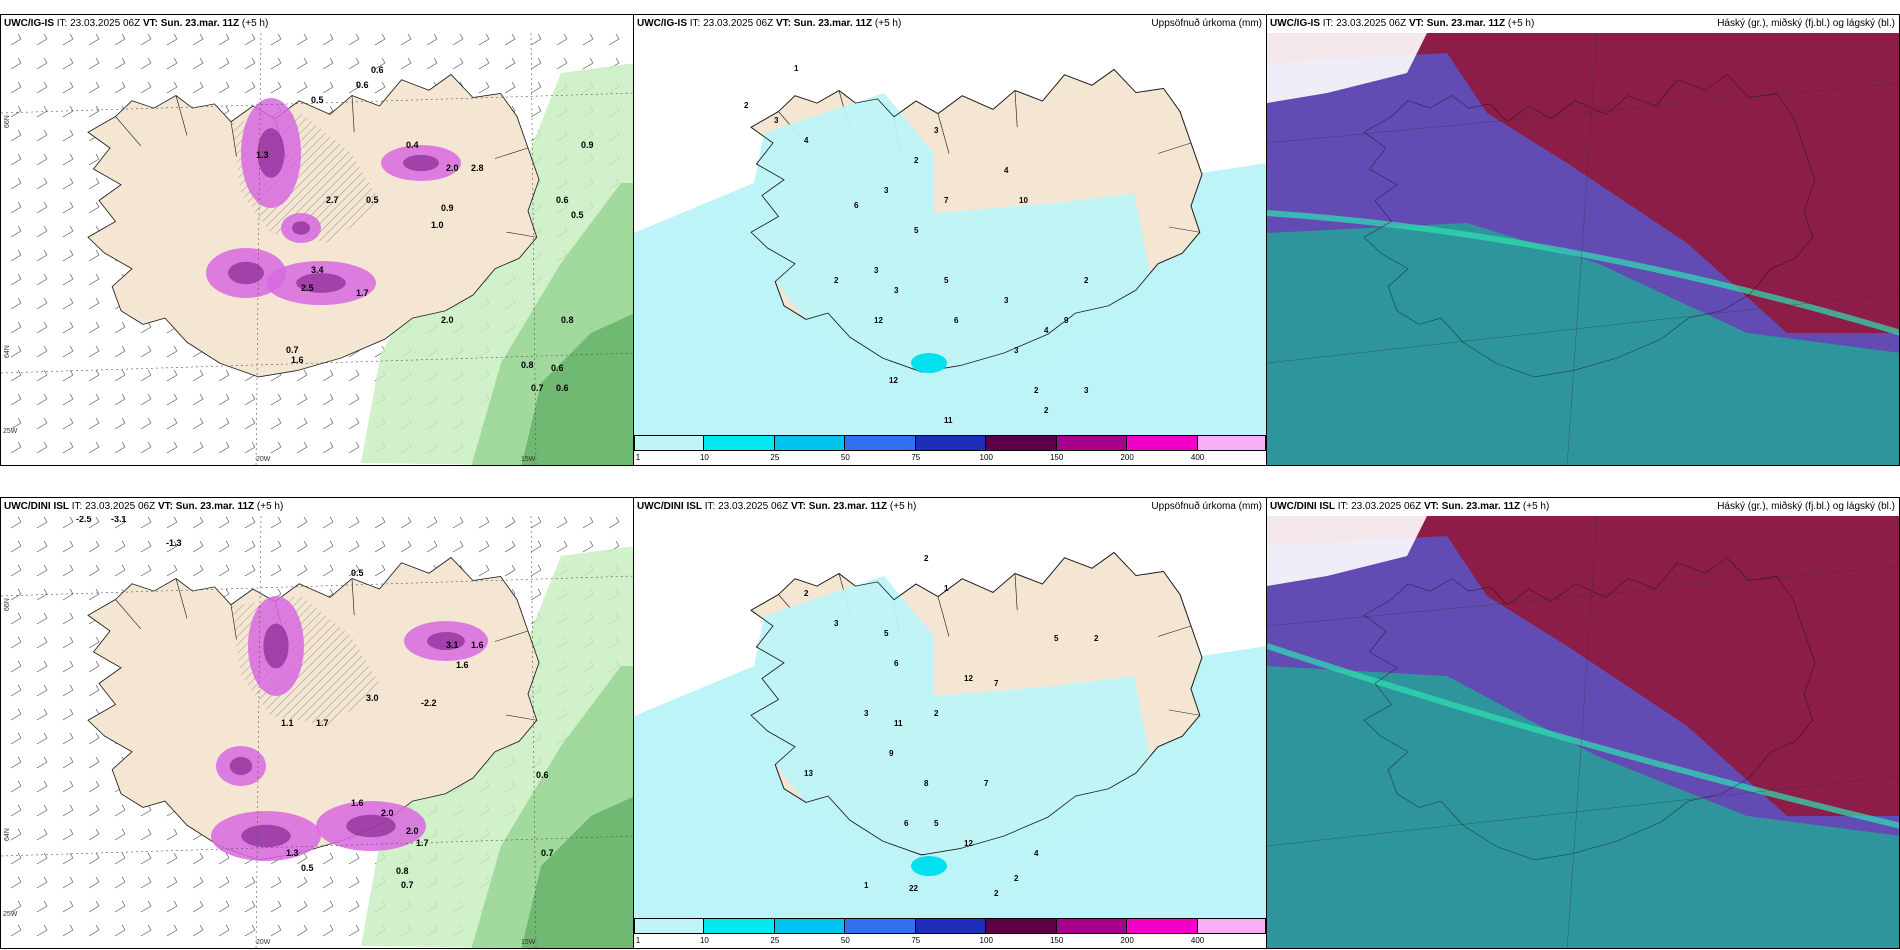  What do you see at coordinates (528, 942) in the screenshot?
I see `lon-label: 15W` at bounding box center [528, 942].